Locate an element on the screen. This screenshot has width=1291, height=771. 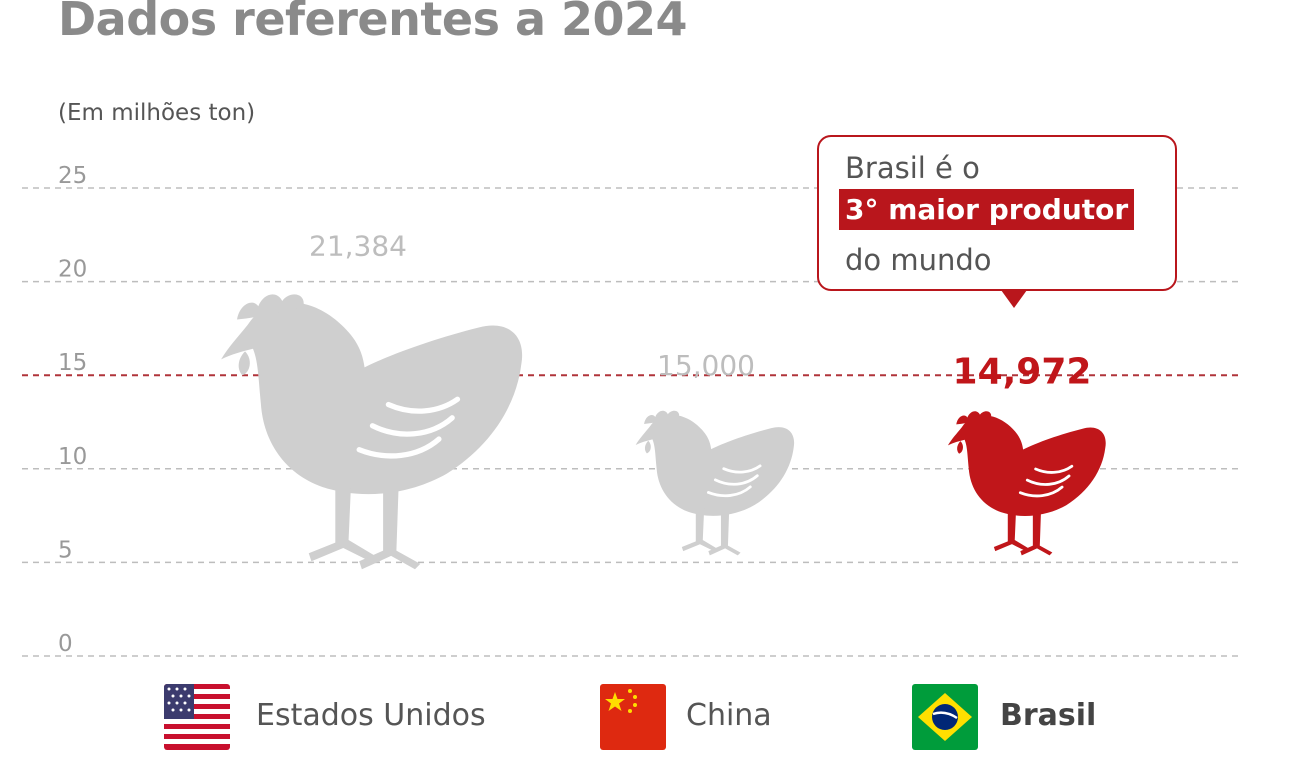
chart-title: Dados referentes a 2024 is located at coordinates (373, 23).